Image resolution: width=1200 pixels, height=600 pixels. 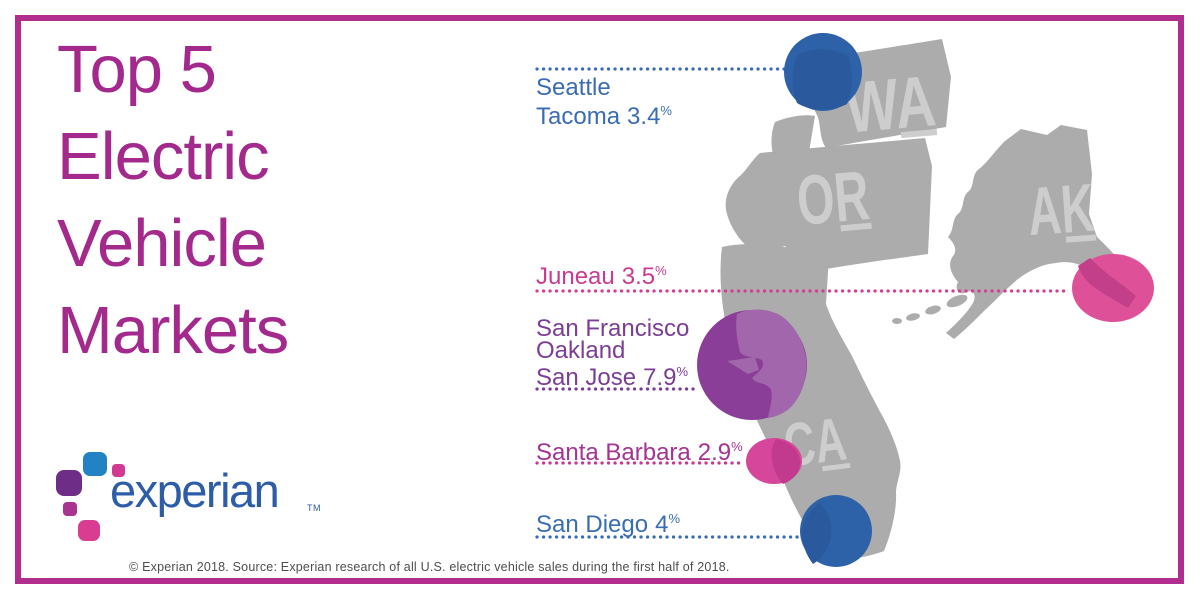 I want to click on label-santa-barbara: Santa Barbara 2.9%, so click(x=639, y=450).